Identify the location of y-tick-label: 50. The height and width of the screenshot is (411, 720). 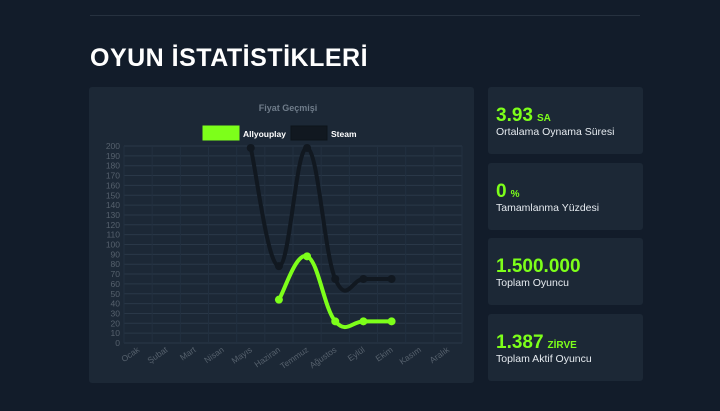
(116, 294).